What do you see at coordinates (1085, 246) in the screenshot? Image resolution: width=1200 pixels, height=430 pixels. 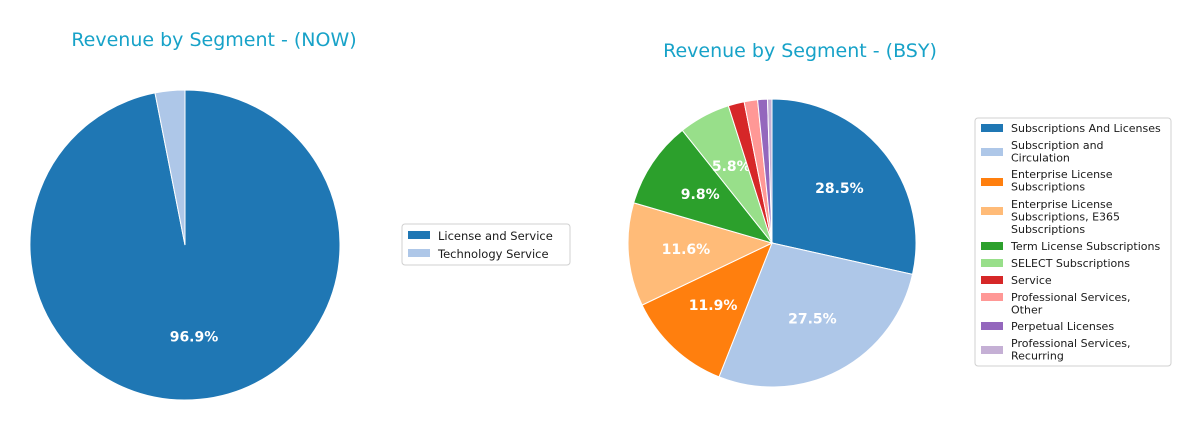 I see `legend-label-term-license-subscriptions: Term License Subscriptions` at bounding box center [1085, 246].